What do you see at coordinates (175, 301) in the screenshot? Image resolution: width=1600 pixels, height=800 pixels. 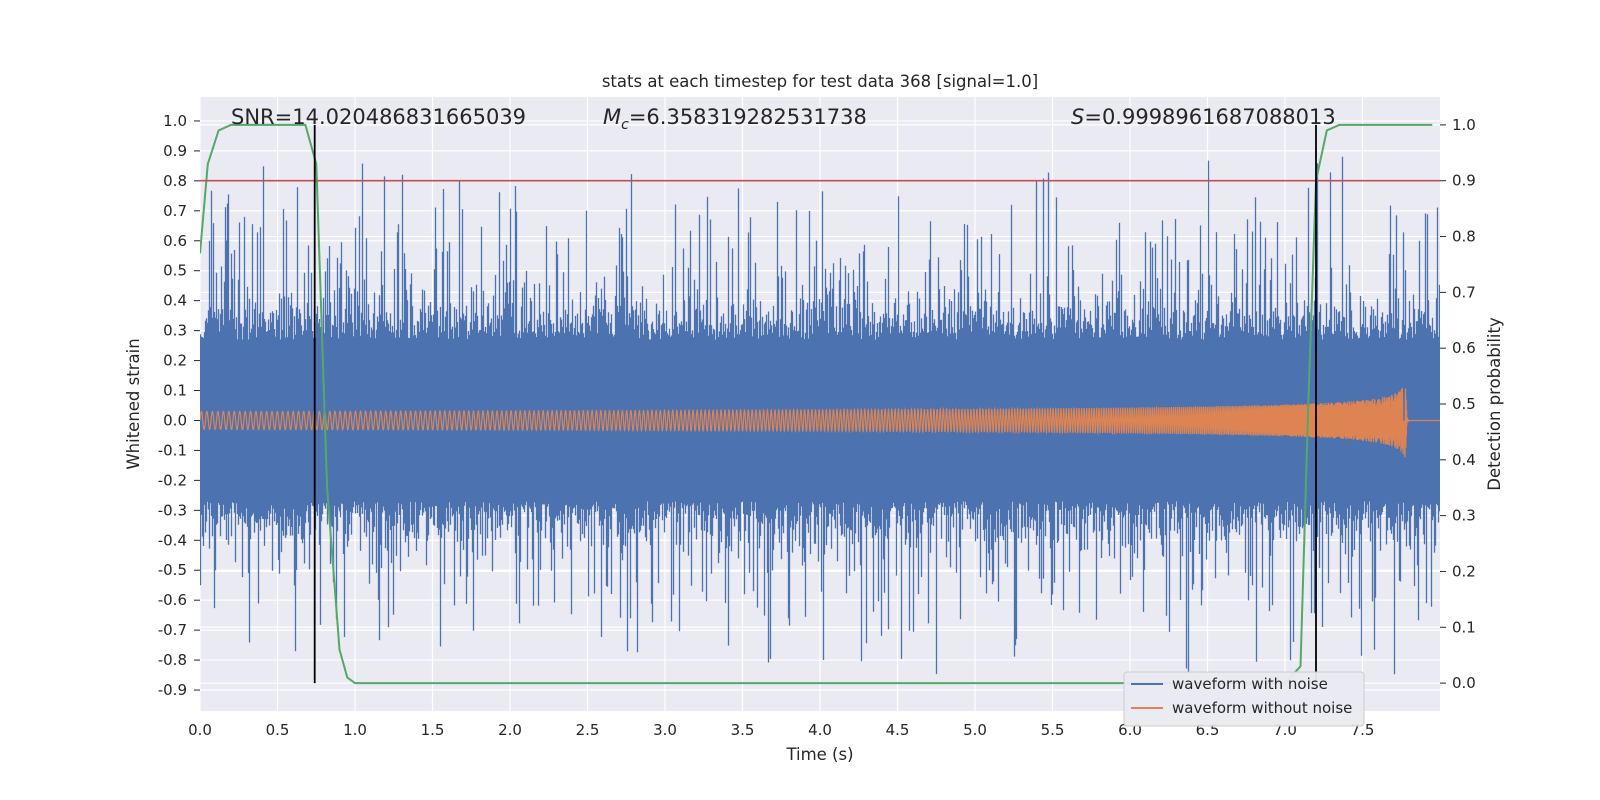 I see `y-tick-label-left: 0.4` at bounding box center [175, 301].